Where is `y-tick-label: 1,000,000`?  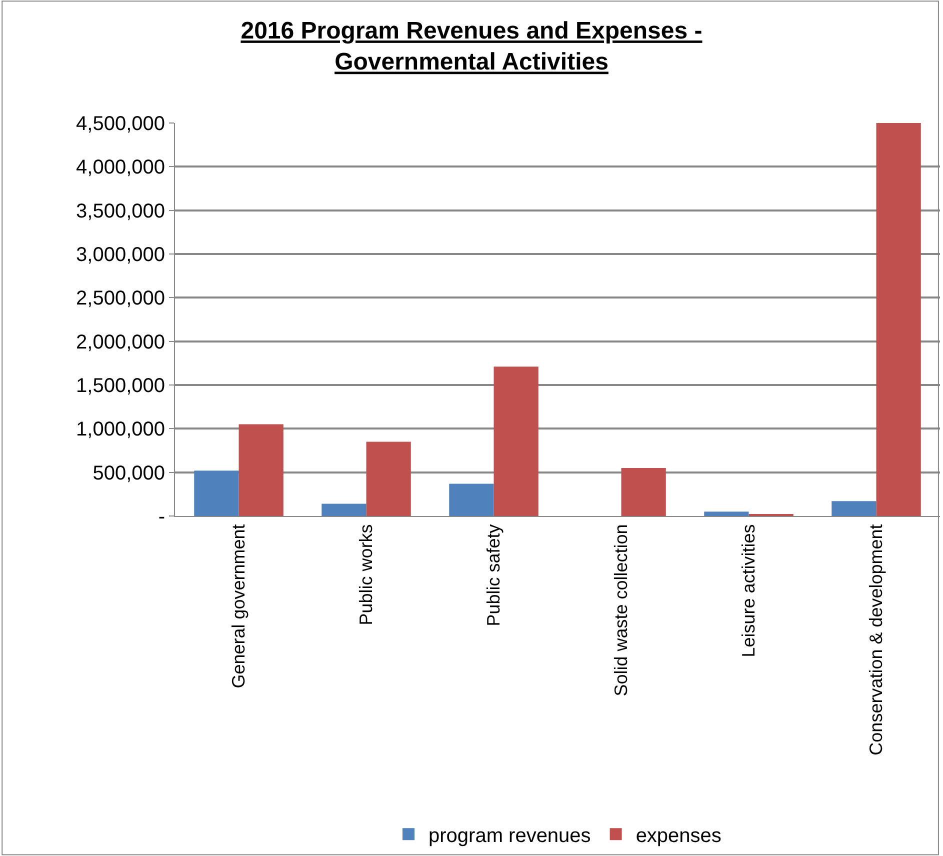 y-tick-label: 1,000,000 is located at coordinates (120, 429).